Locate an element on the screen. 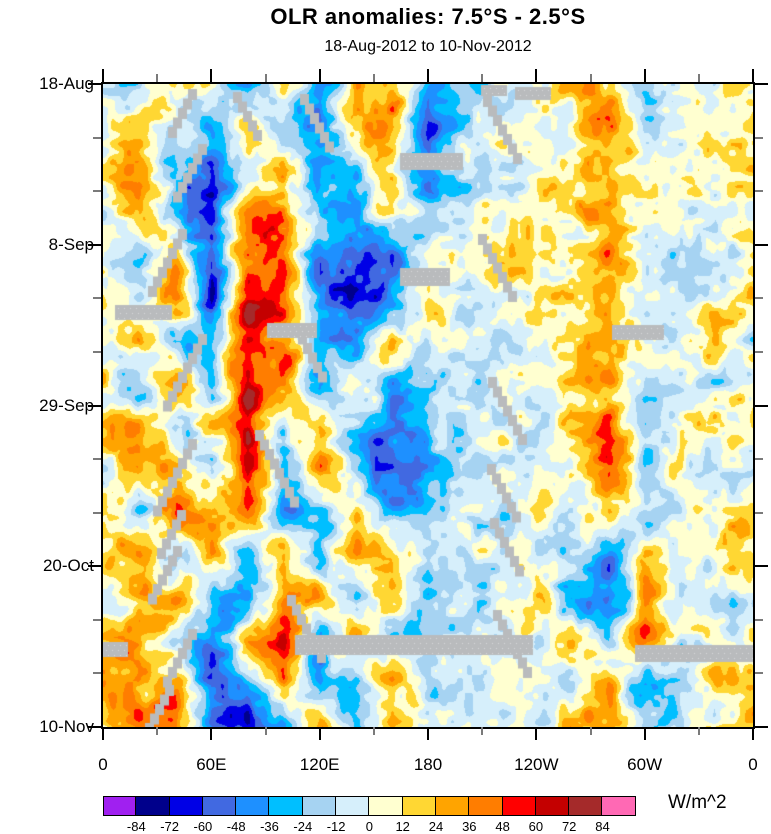 This screenshot has height=834, width=771. colorbar-tick-label: -60 is located at coordinates (203, 826).